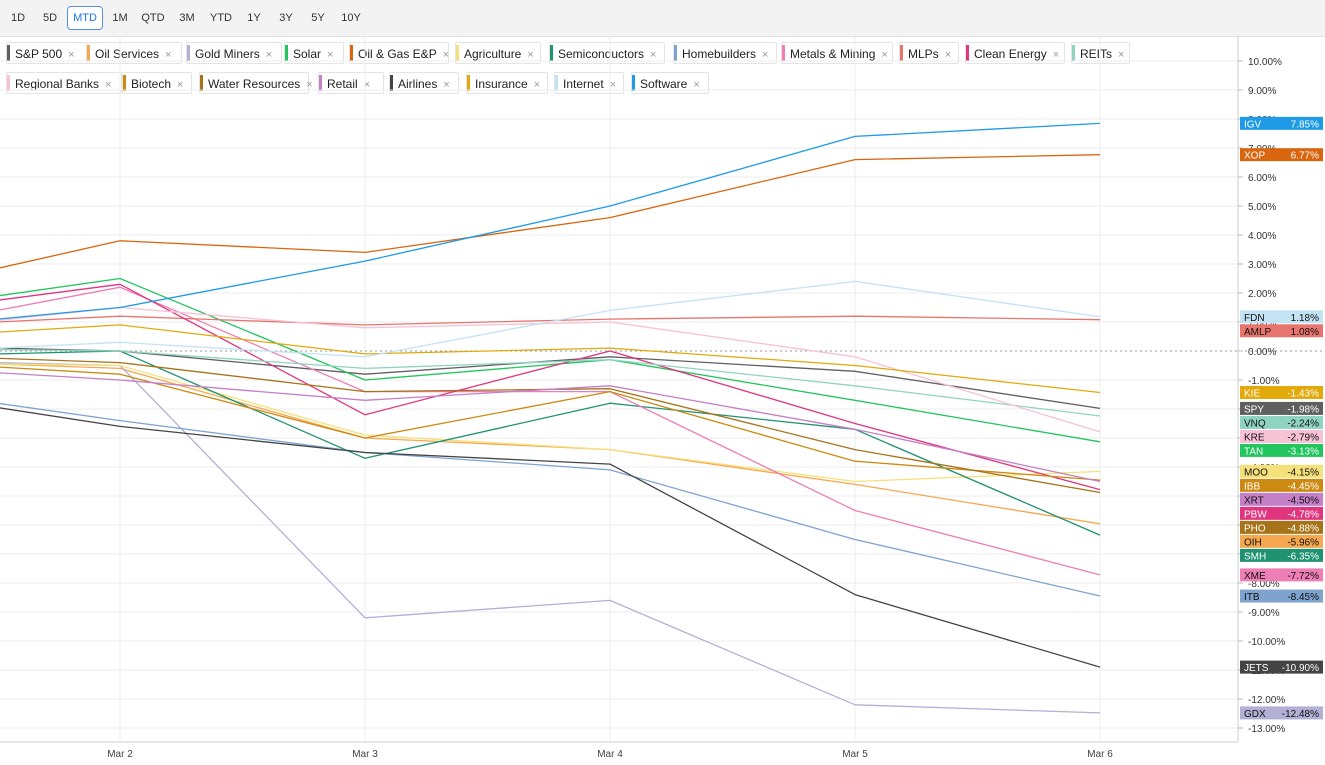 This screenshot has height=765, width=1325. I want to click on last-value-tag-spy: SPY -1.98%, so click(1281, 408).